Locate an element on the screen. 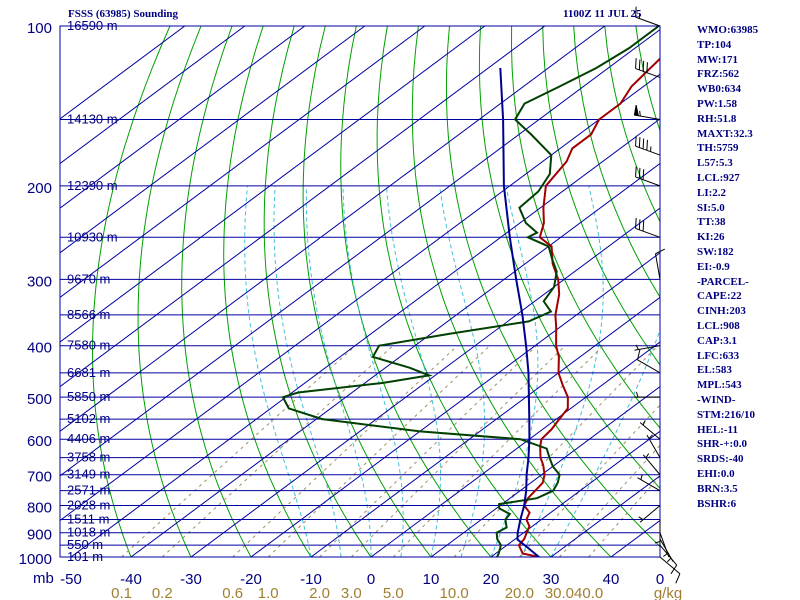 Image resolution: width=800 pixels, height=600 pixels. index-item: SRDS:-40 is located at coordinates (720, 459).